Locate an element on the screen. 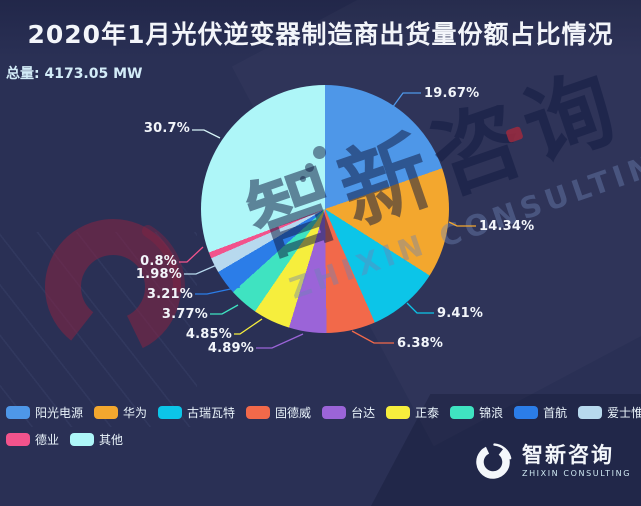 This screenshot has width=641, height=506. chart-title: 2020年1月光伏逆变器制造商出货量份额占比情况 is located at coordinates (320, 34).